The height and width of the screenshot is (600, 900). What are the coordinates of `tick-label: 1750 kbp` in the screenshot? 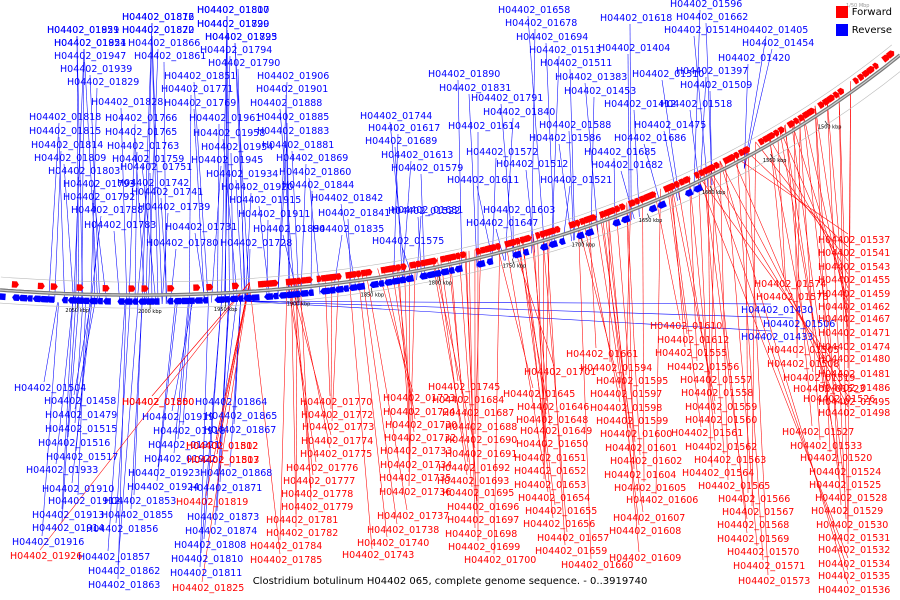 It's located at (515, 266).